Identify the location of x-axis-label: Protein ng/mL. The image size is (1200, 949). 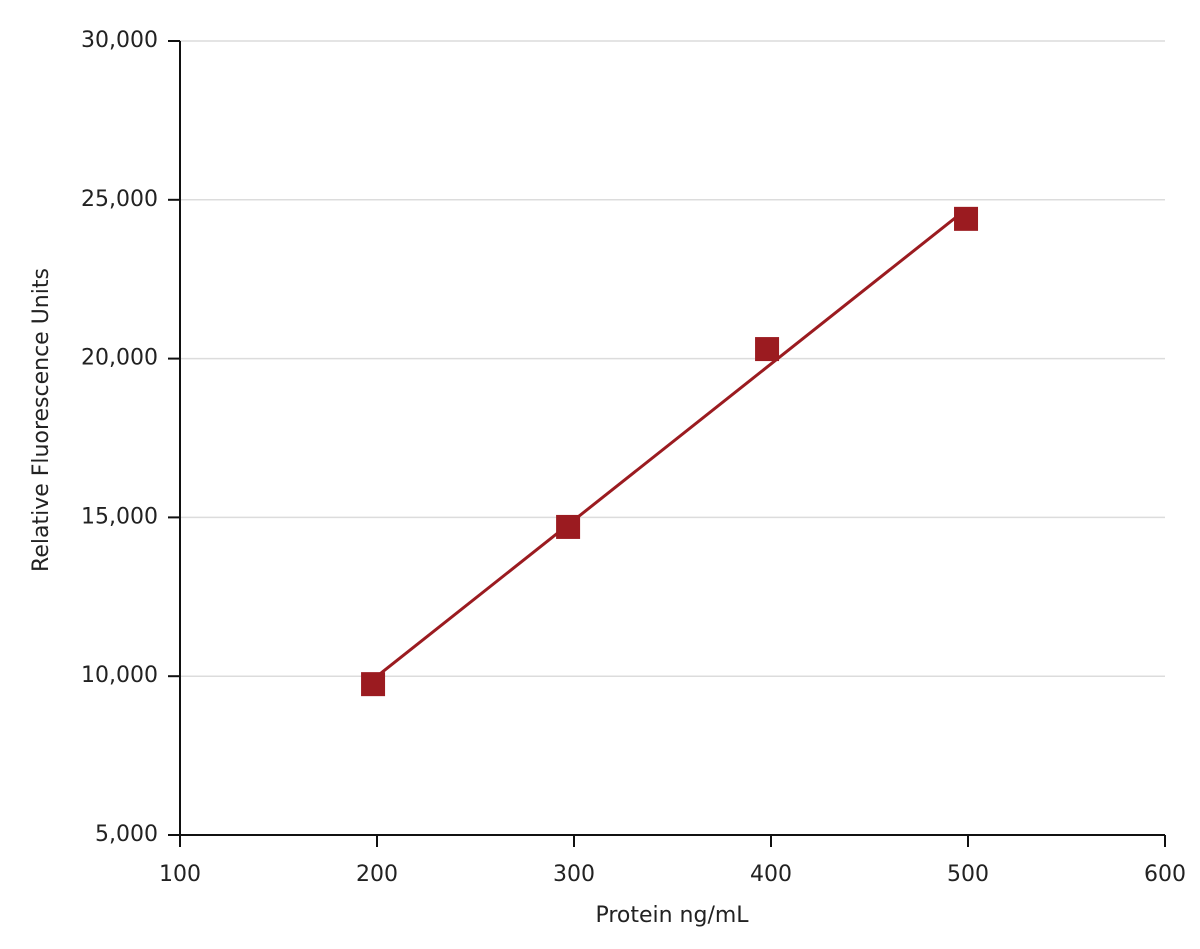
(672, 915).